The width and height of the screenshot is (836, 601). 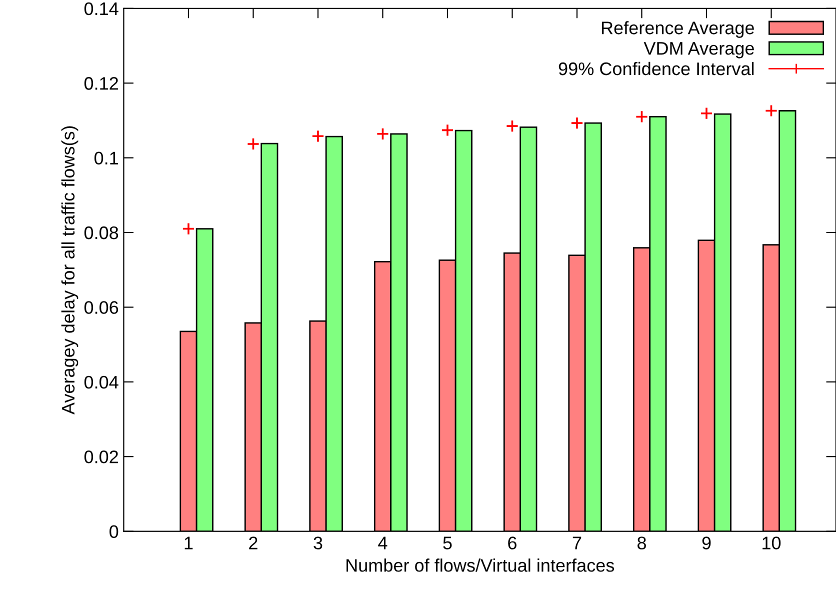 I want to click on y-tick-label: 0.04, so click(x=101, y=382).